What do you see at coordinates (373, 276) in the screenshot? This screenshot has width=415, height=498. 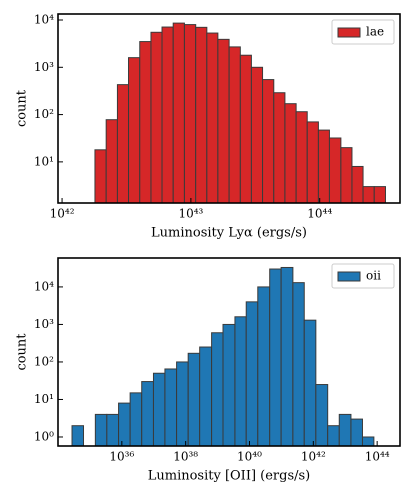 I see `legend-label: oii` at bounding box center [373, 276].